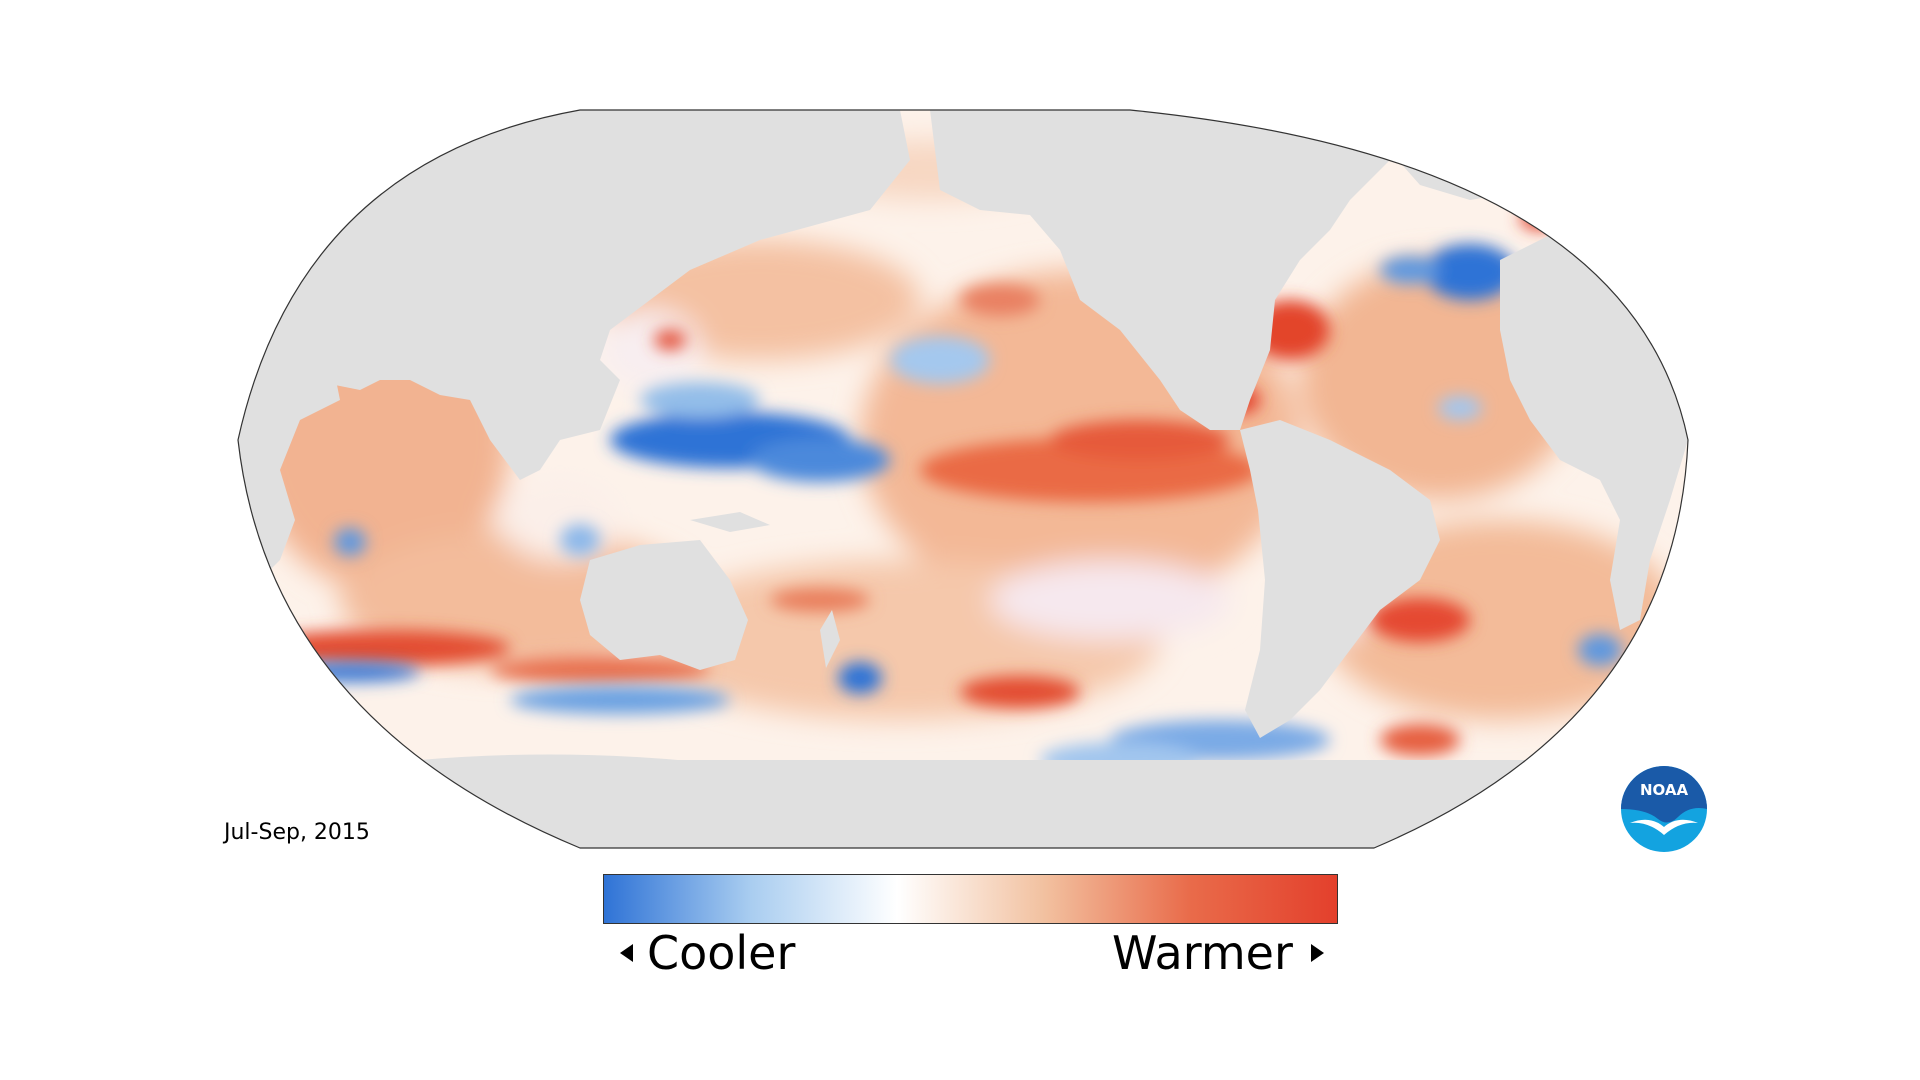  What do you see at coordinates (970, 899) in the screenshot?
I see `color-legend-bar` at bounding box center [970, 899].